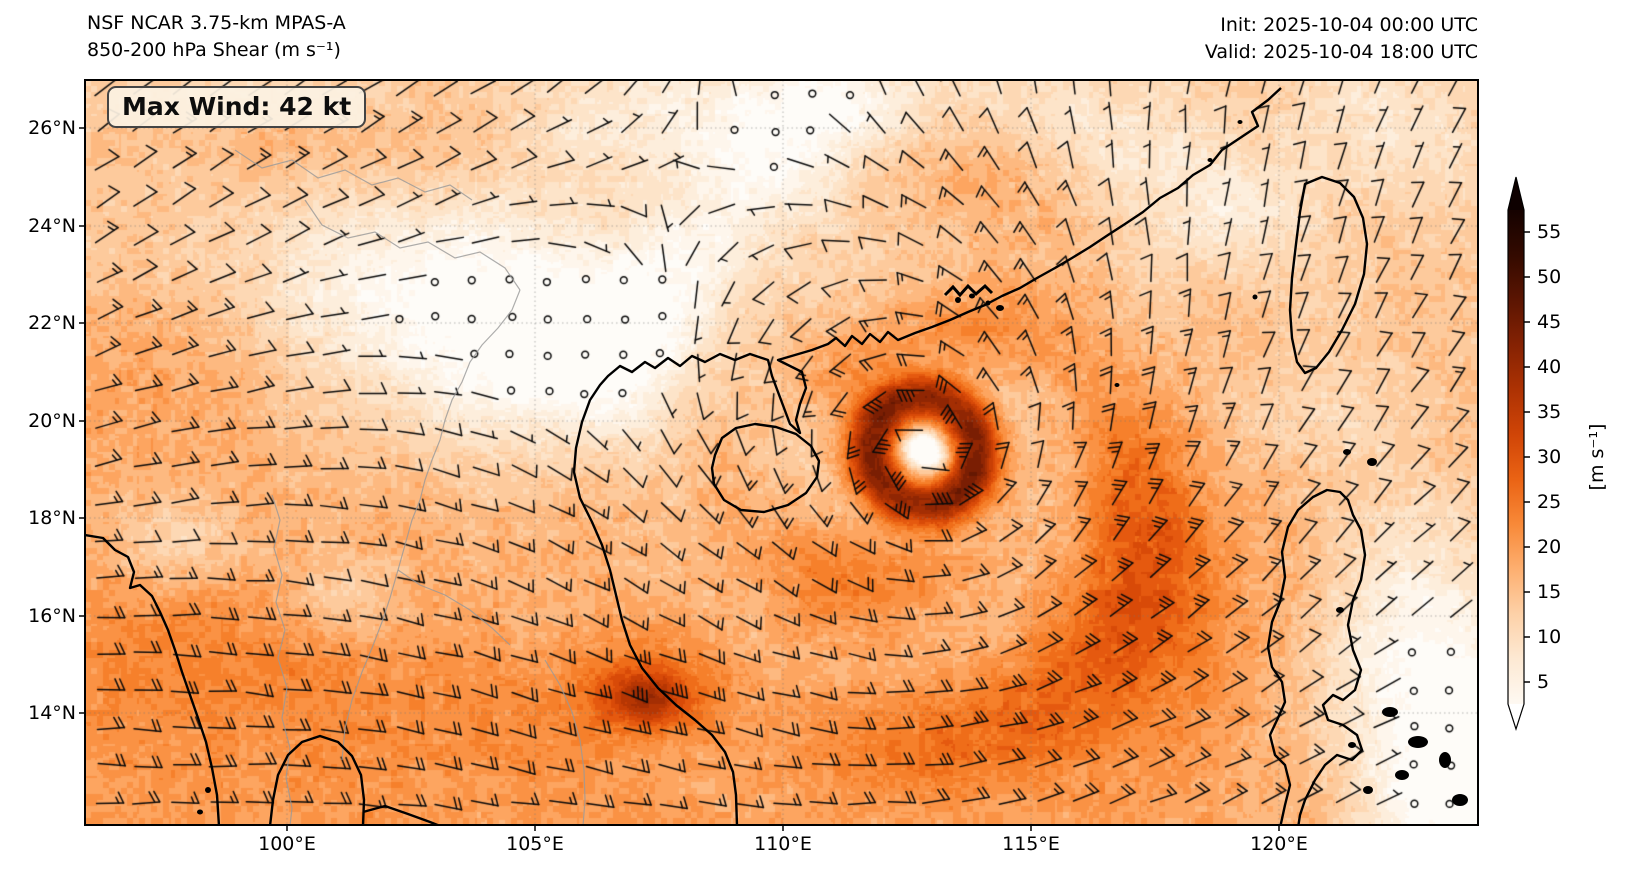 The height and width of the screenshot is (880, 1625). I want to click on lat-tick-label: 22°N, so click(52, 323).